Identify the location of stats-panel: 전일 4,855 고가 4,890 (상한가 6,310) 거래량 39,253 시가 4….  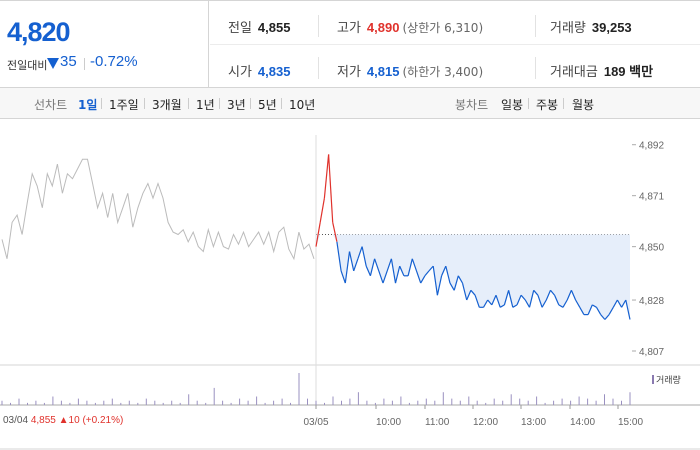
(455, 44).